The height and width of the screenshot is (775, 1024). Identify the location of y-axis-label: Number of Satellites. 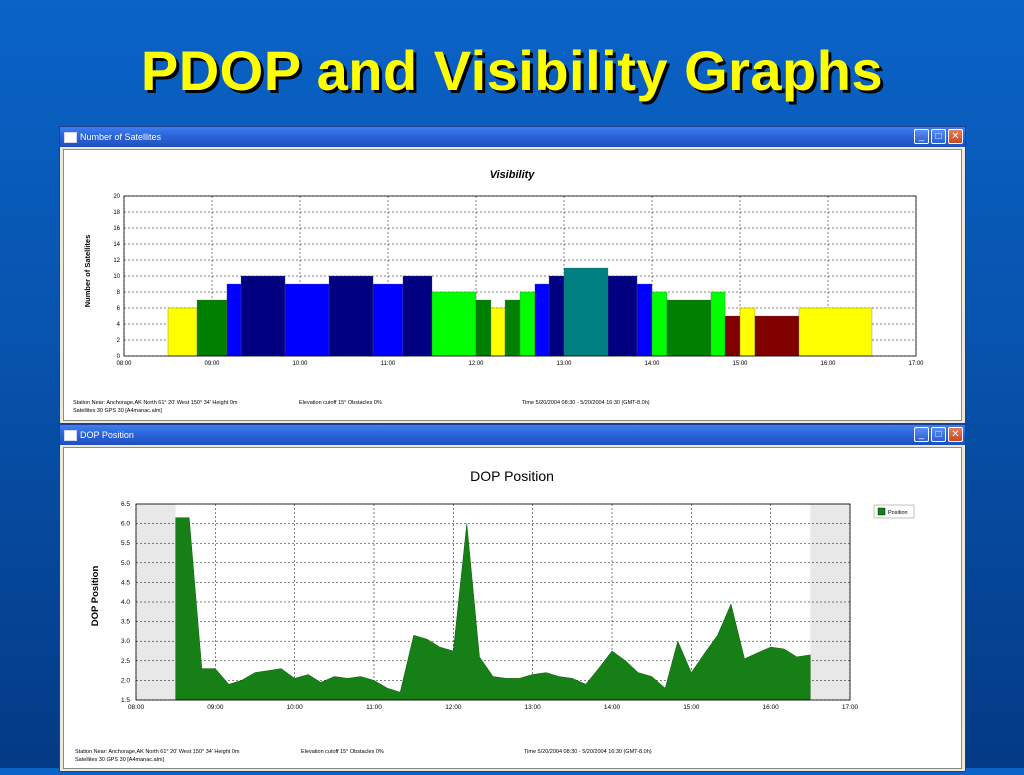
(87, 271).